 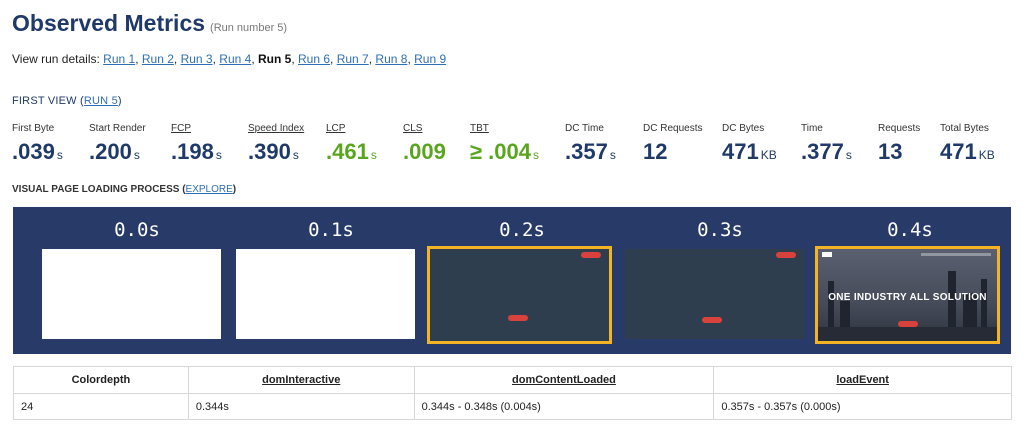 I want to click on site-logo-shape, so click(x=827, y=254).